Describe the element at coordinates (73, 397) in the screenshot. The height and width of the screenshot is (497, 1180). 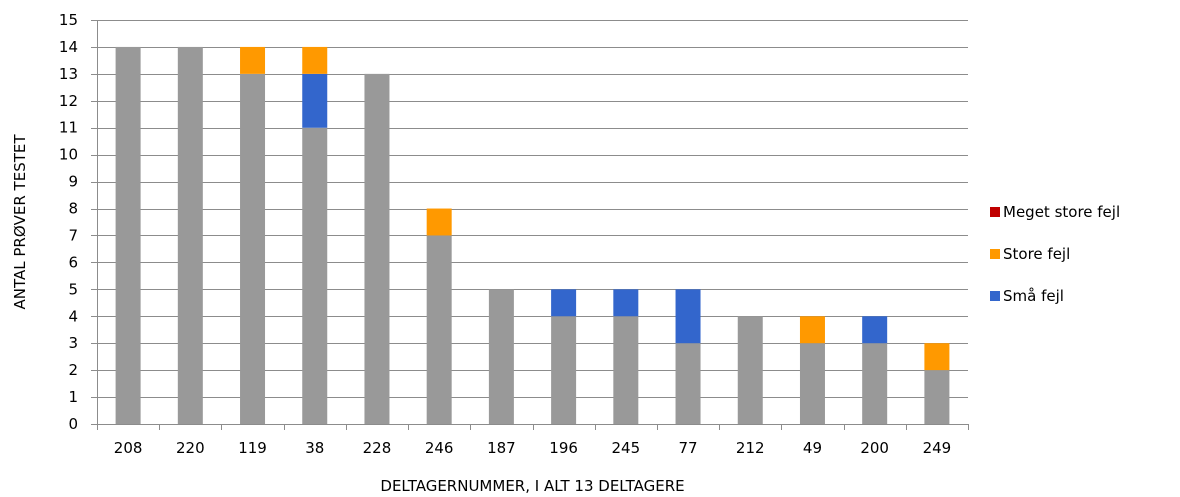
I see `y-tick-label-1: 1` at that location.